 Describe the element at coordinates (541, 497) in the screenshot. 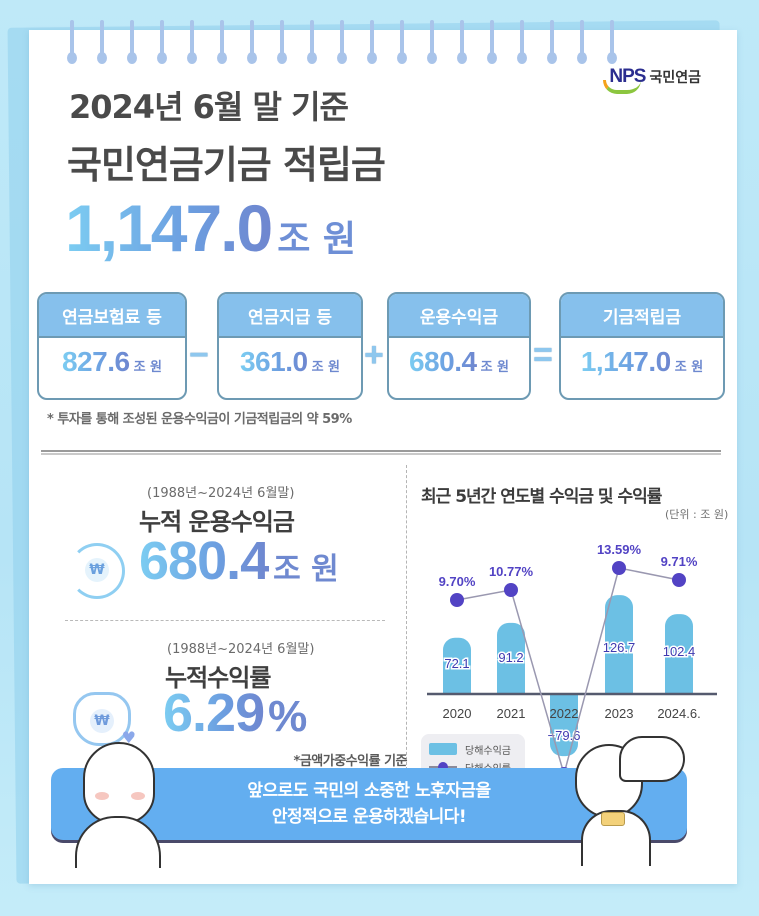

I see `chart-title: 최근 5년간 연도별 수익금 및 수익률` at that location.